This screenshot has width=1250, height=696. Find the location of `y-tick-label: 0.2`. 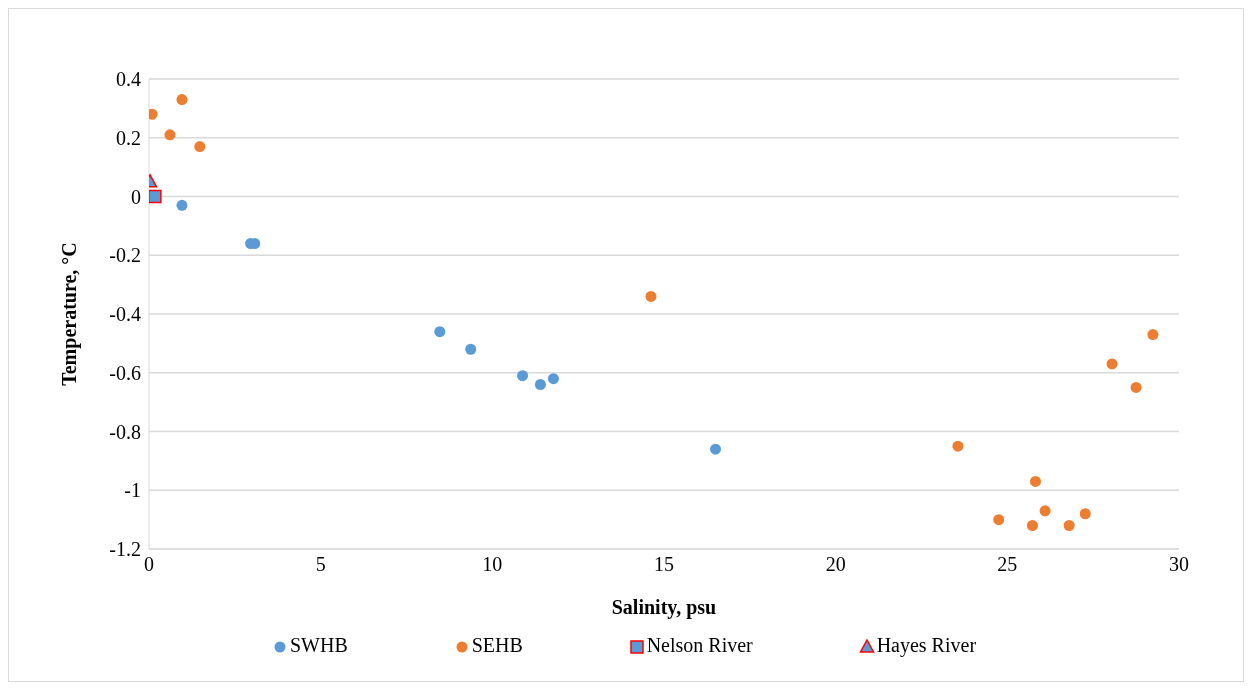

y-tick-label: 0.2 is located at coordinates (128, 137).